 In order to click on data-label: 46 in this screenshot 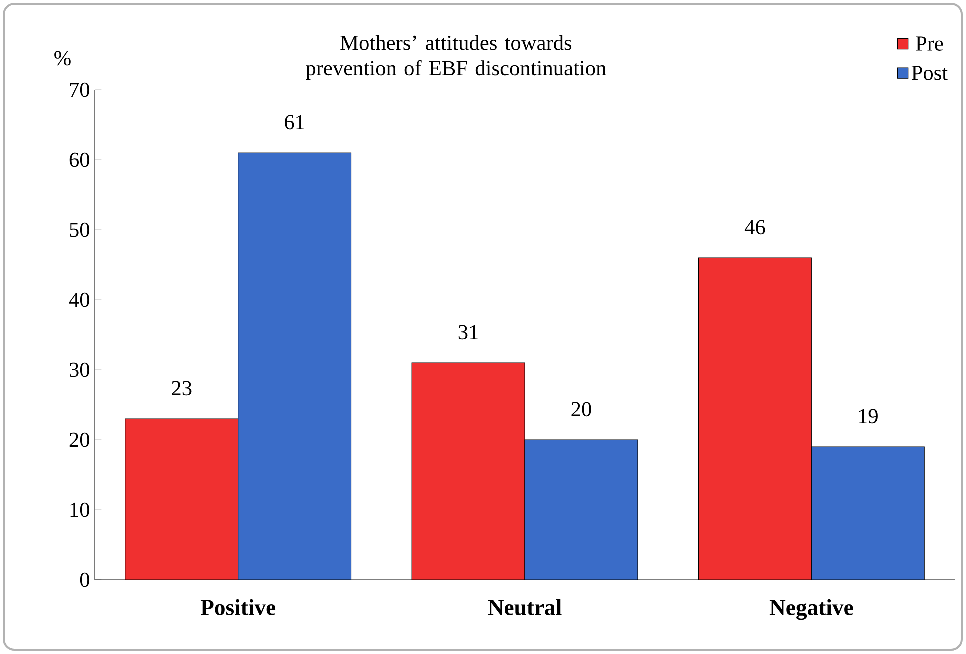, I will do `click(755, 227)`.